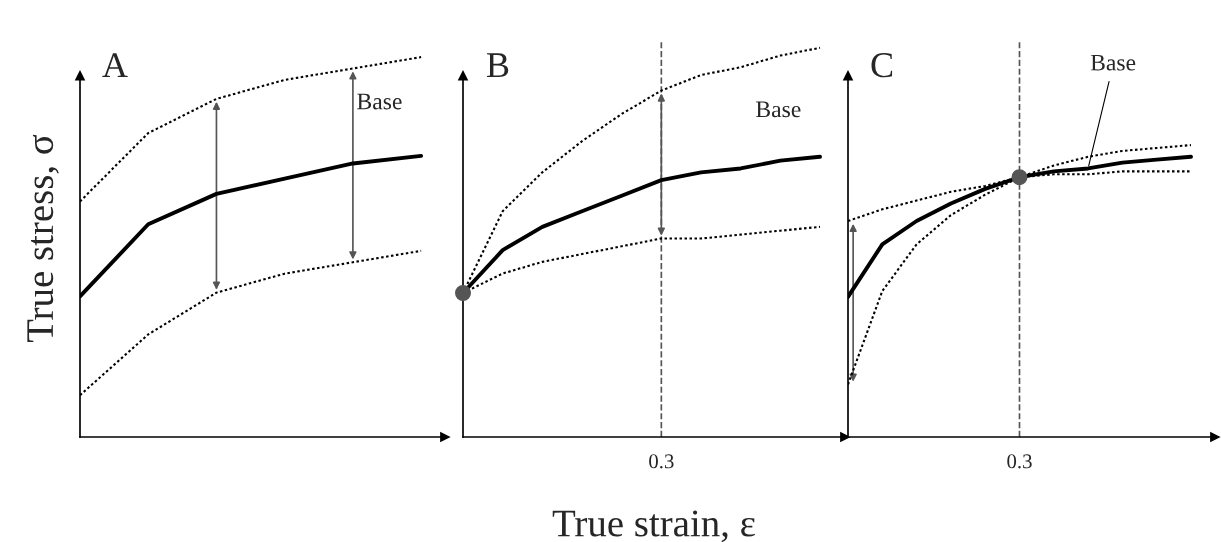 The height and width of the screenshot is (542, 1221). I want to click on y-axis-title: True stress, σ, so click(43, 238).